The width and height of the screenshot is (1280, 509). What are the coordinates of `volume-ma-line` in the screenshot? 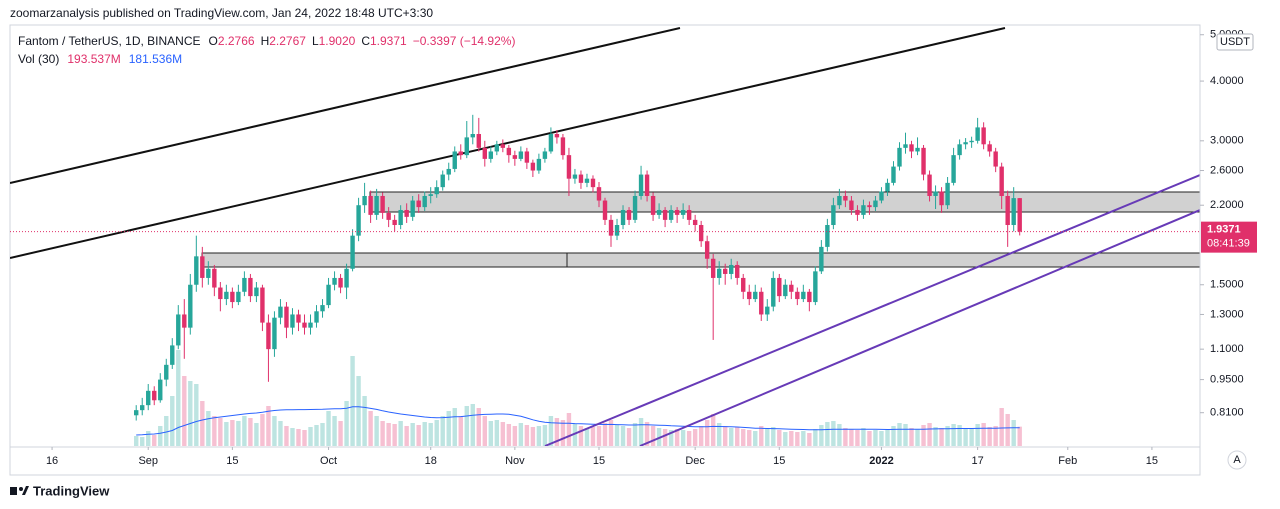 It's located at (578, 421).